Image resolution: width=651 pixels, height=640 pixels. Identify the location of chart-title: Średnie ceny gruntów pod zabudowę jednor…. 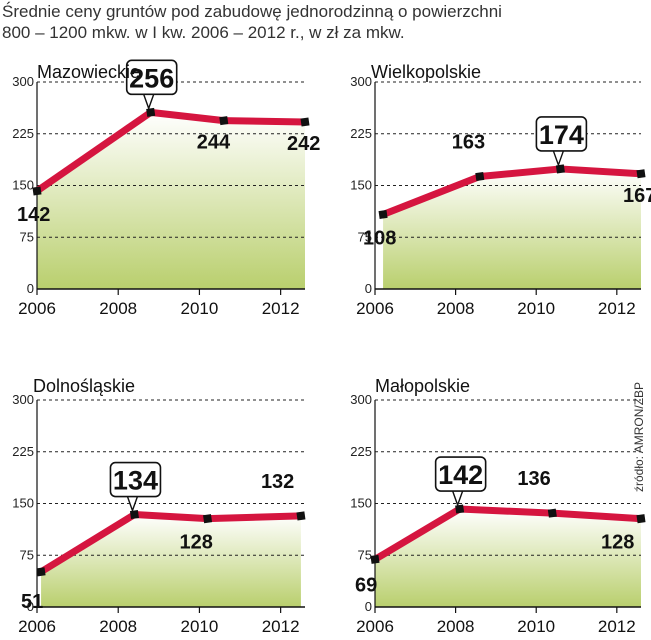
(302, 22).